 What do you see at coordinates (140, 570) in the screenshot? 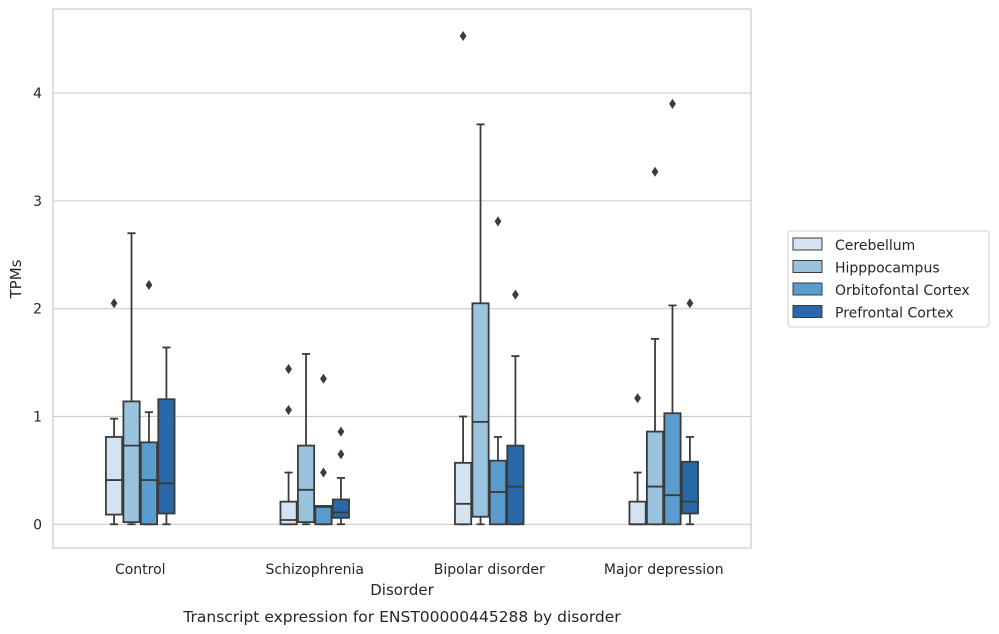
I see `x-tick-label: Control` at bounding box center [140, 570].